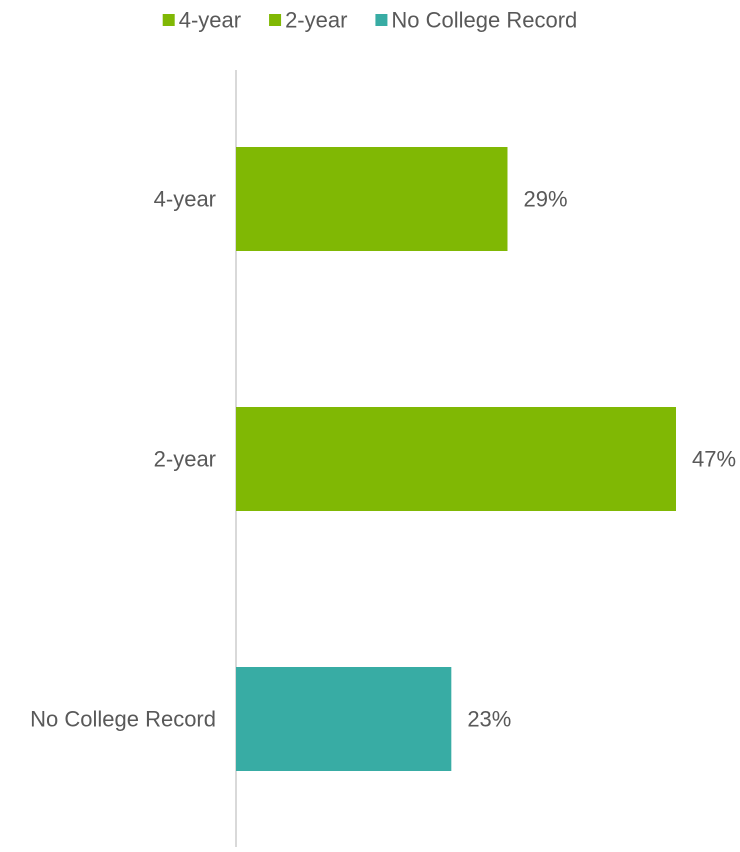  Describe the element at coordinates (484, 20) in the screenshot. I see `legend-label-no-college-record: No College Record` at that location.